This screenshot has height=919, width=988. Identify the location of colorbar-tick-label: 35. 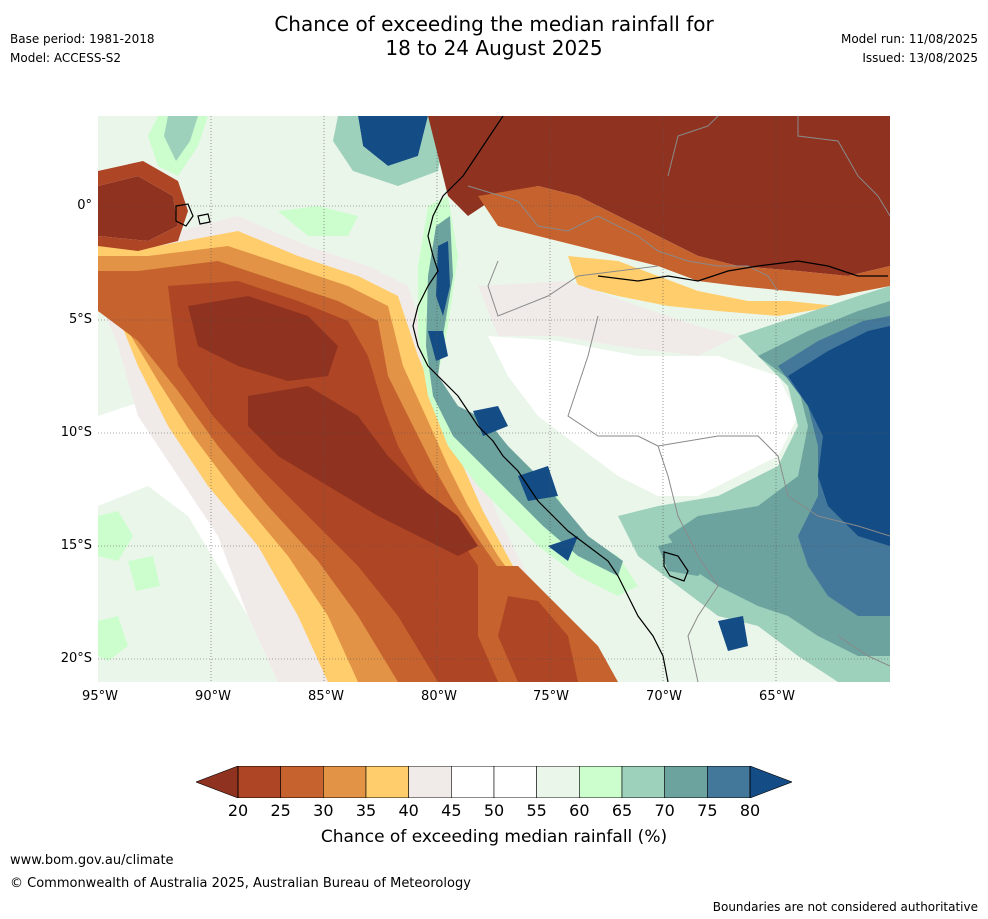
(366, 810).